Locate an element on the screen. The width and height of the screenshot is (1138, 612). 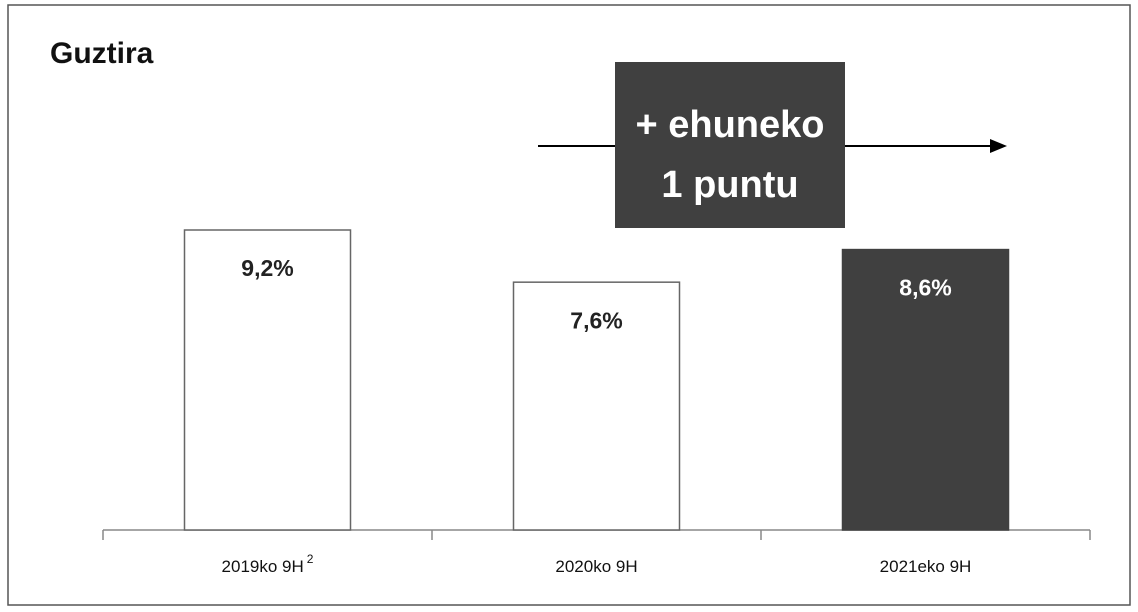
arrow-head is located at coordinates (998, 146).